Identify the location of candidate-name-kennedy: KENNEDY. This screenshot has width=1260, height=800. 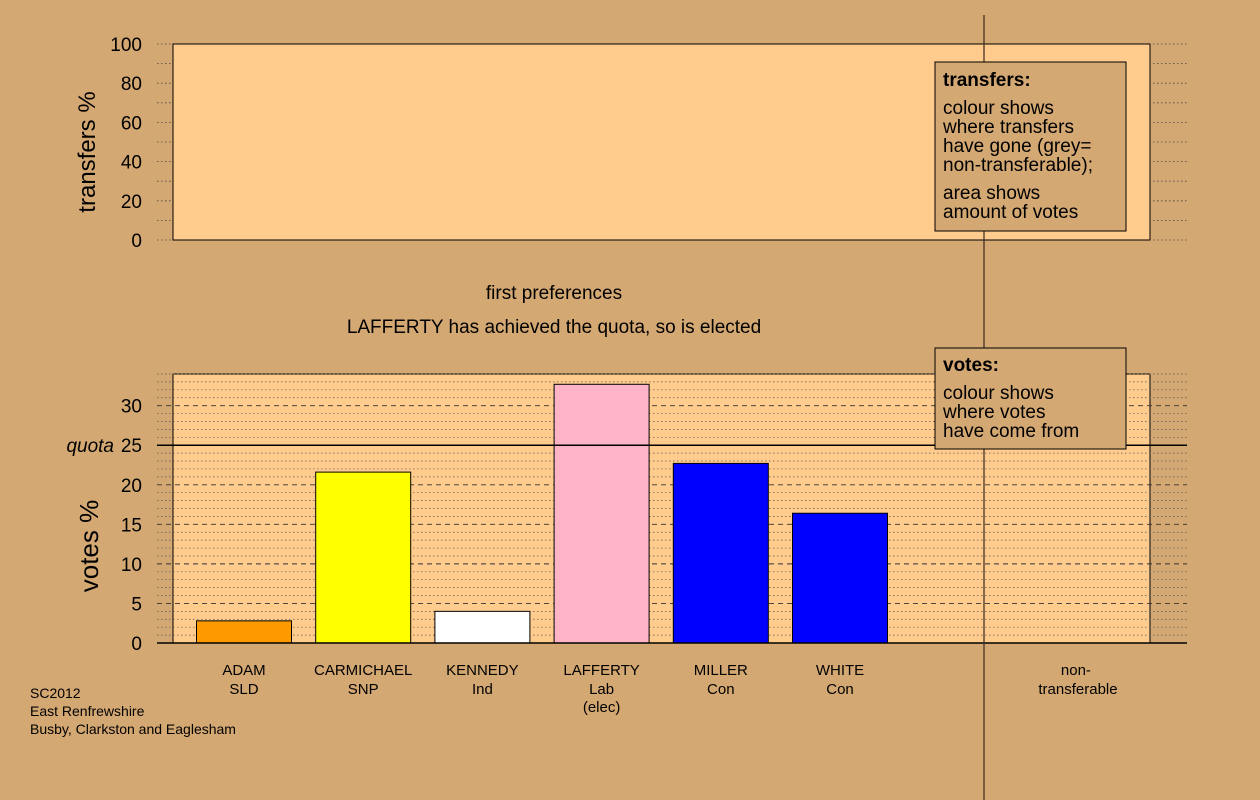
(482, 670).